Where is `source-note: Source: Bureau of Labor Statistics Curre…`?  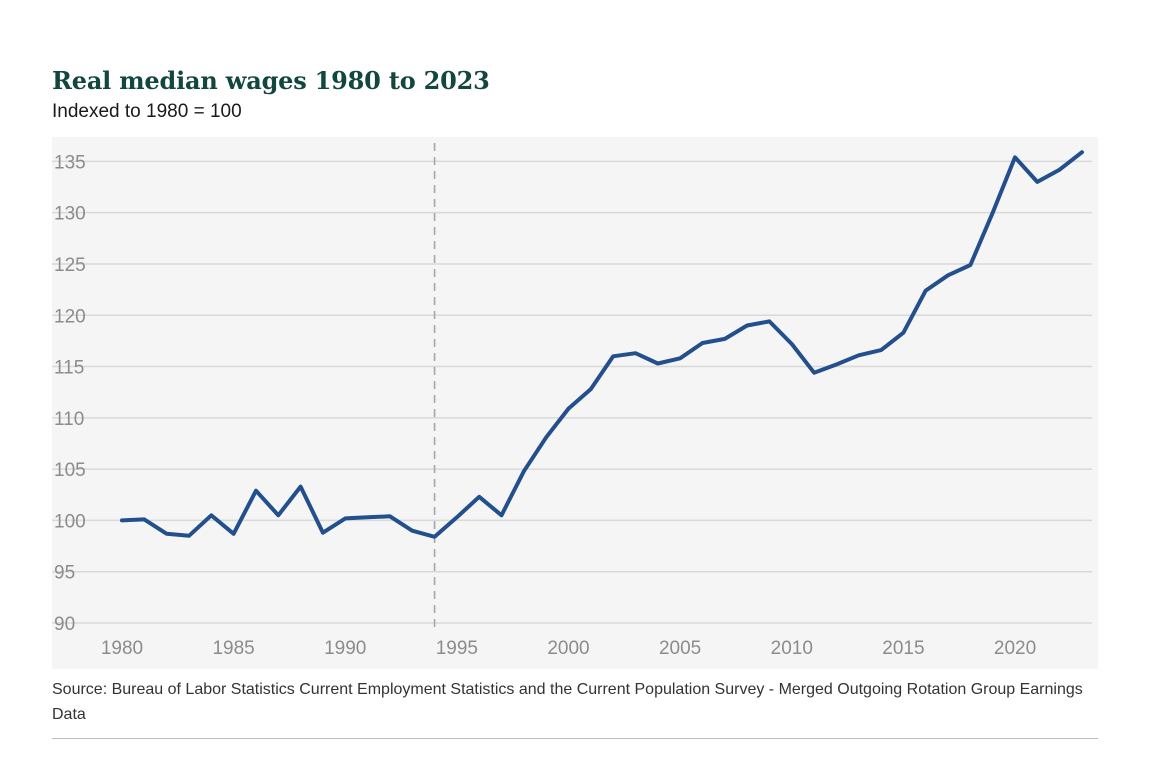
source-note: Source: Bureau of Labor Statistics Curre… is located at coordinates (567, 702).